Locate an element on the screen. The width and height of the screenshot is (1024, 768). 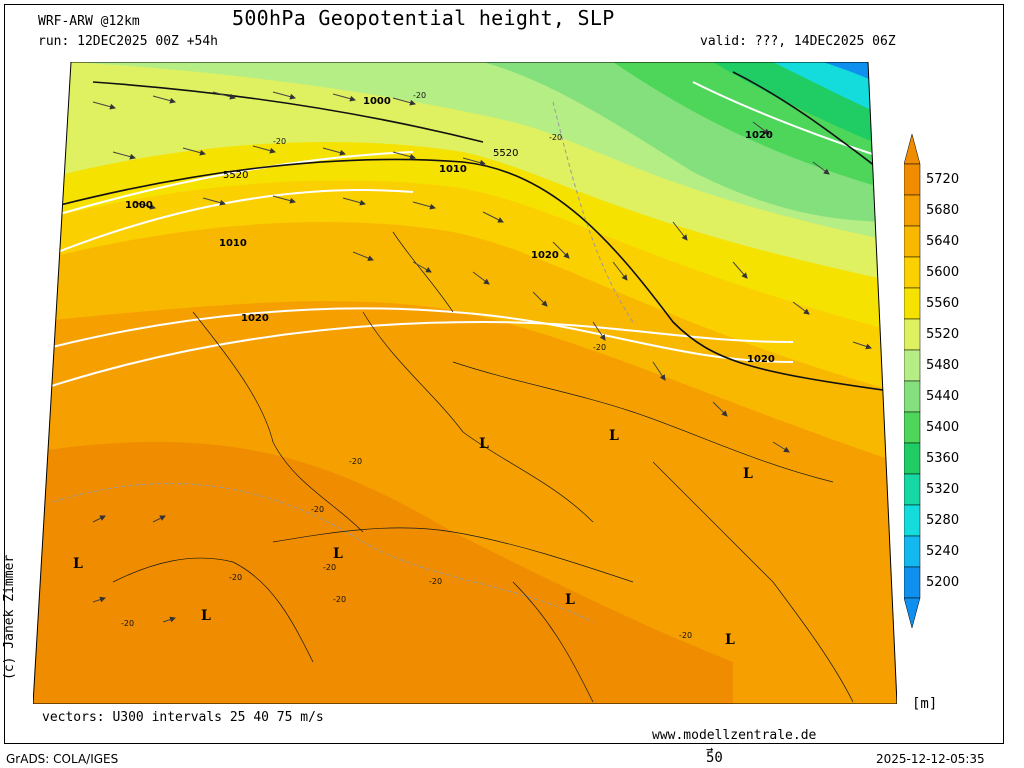
colorbar-level-label: 5520 is located at coordinates (943, 334).